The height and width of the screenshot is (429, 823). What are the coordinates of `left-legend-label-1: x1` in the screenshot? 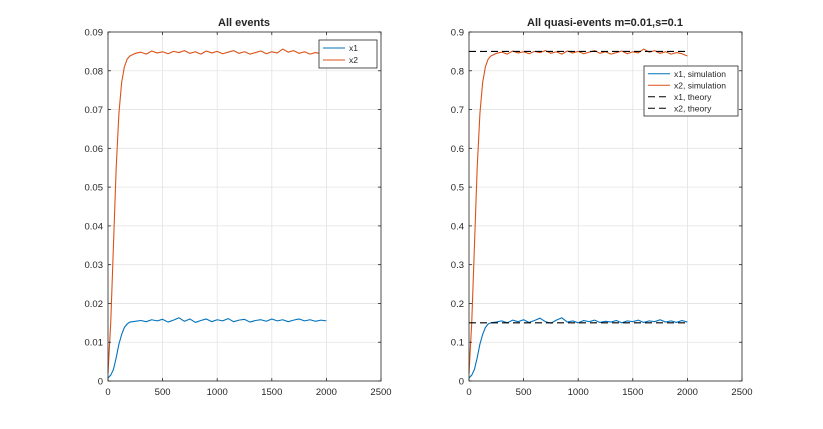 It's located at (353, 48).